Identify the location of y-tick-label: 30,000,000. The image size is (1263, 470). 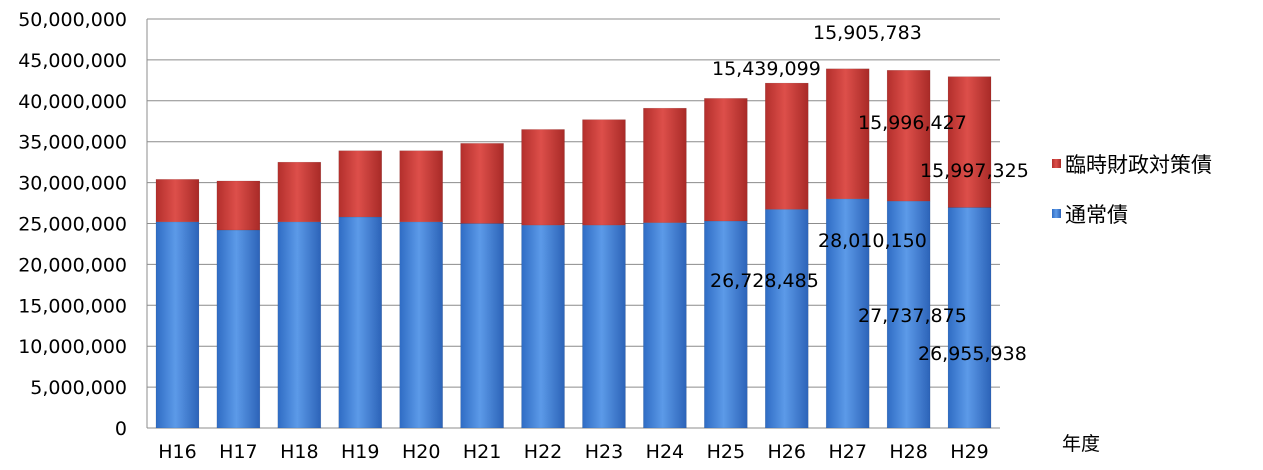
(72, 184).